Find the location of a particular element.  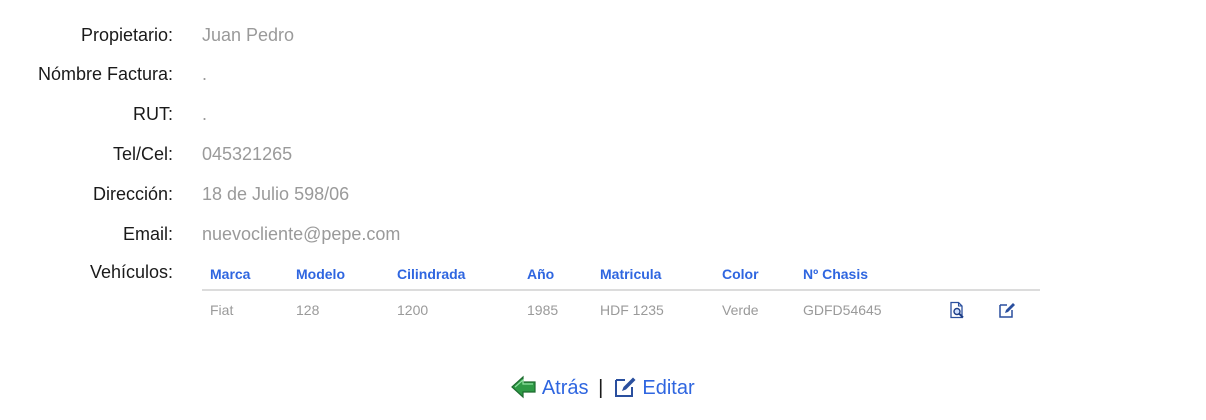

propietario-value: Juan Pedro is located at coordinates (248, 35).